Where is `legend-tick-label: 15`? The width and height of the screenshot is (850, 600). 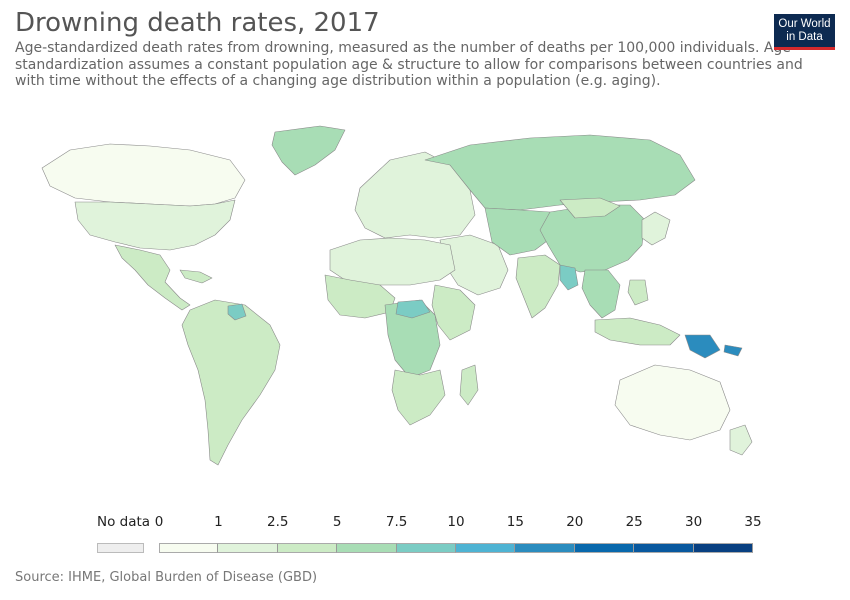
legend-tick-label: 15 is located at coordinates (515, 522).